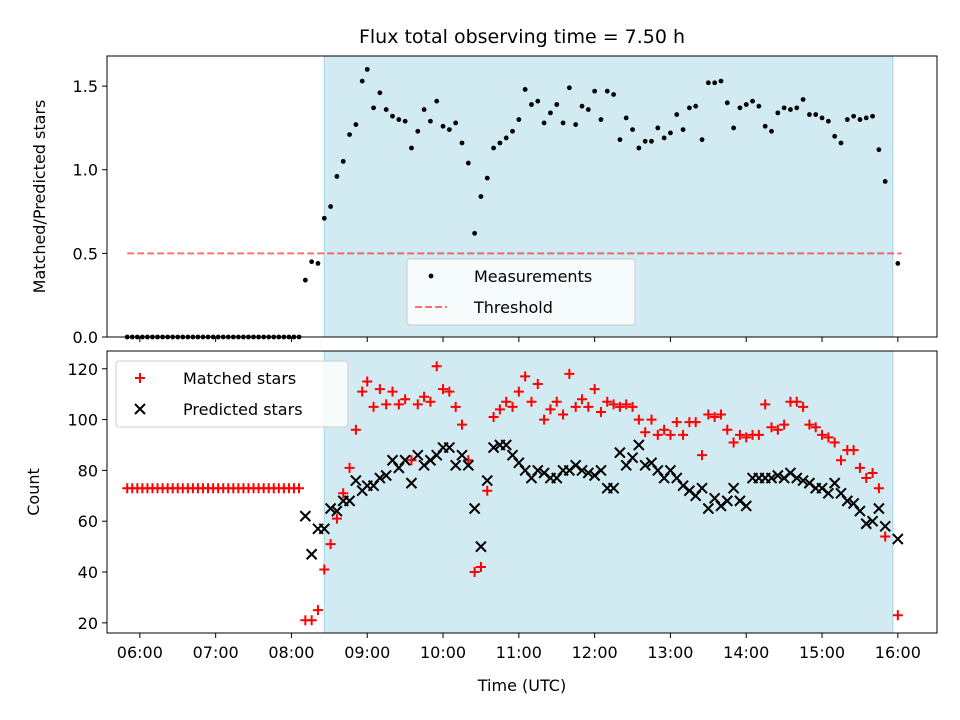 Image resolution: width=960 pixels, height=720 pixels. I want to click on x-tick-label: 15:00, so click(822, 652).